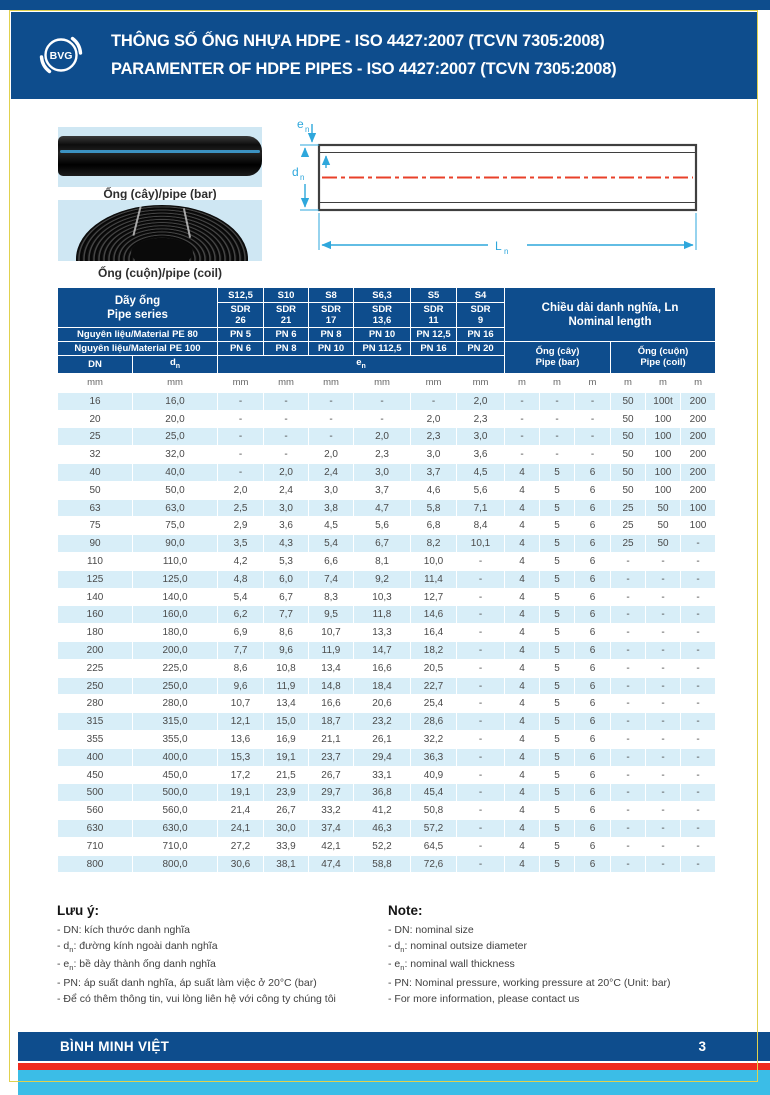 The height and width of the screenshot is (1095, 770). Describe the element at coordinates (137, 307) in the screenshot. I see `series-header: Dãy ống Pipe series` at that location.